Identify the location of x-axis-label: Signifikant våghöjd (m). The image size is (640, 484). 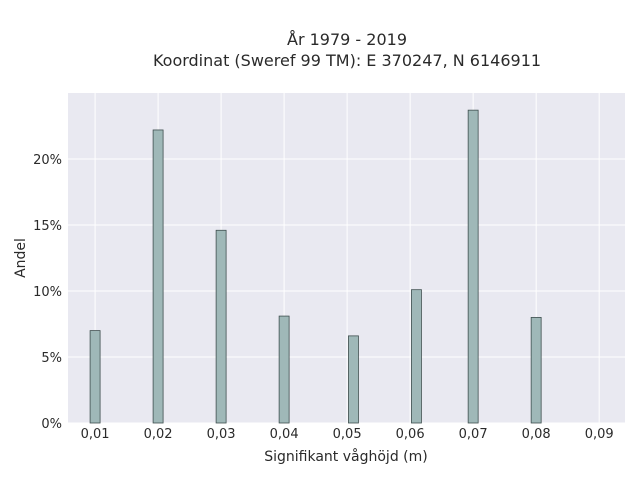
(345, 456).